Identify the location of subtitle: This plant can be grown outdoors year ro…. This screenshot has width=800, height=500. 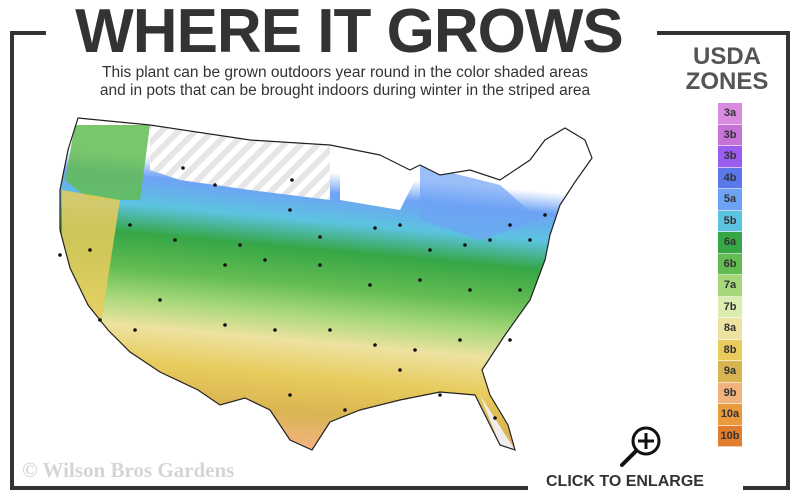
(345, 82).